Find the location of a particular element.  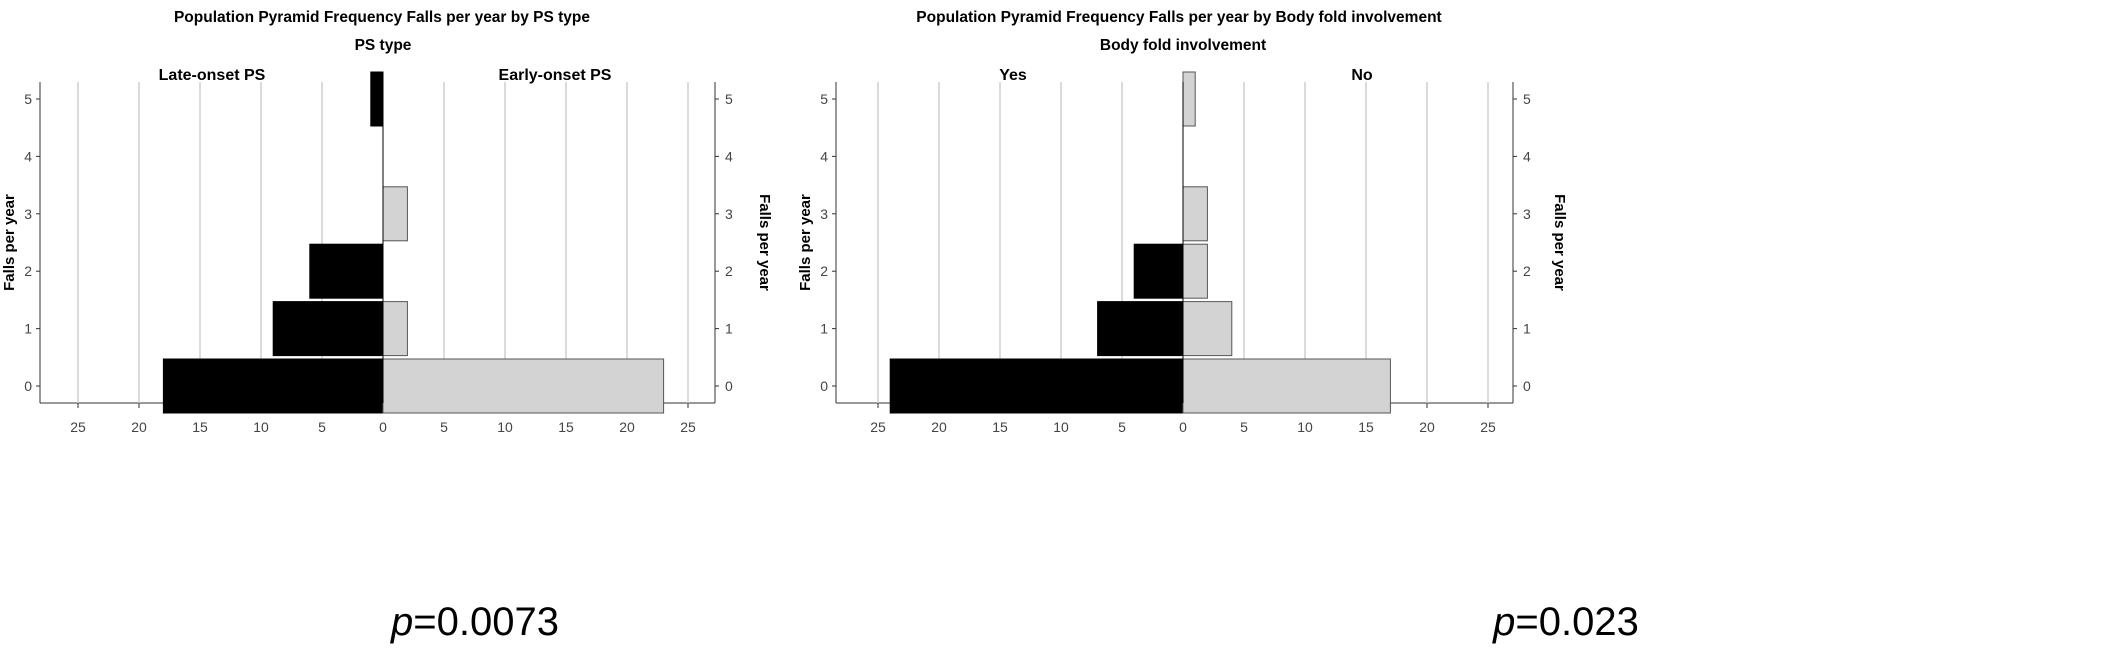

chart-1-y-axis-label-left: Falls per year is located at coordinates (9, 242).